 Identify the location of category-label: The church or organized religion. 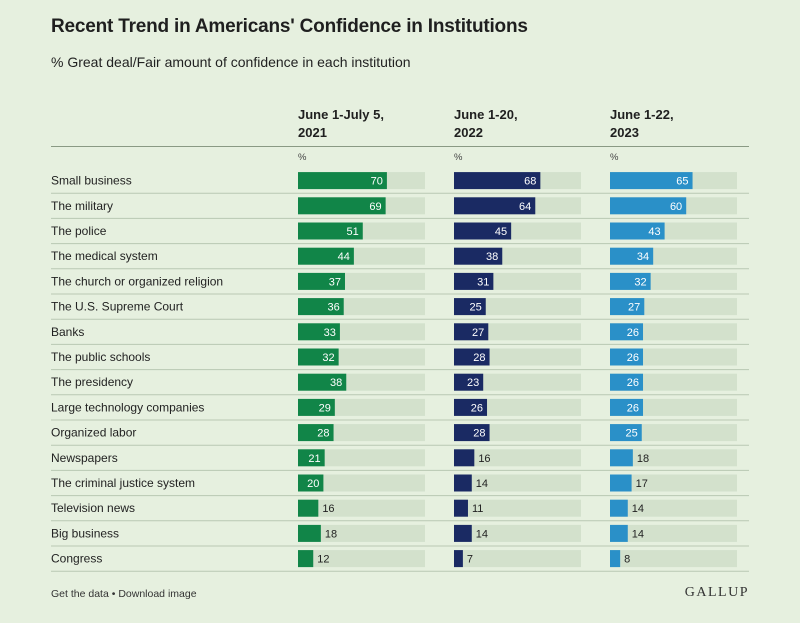
(137, 281).